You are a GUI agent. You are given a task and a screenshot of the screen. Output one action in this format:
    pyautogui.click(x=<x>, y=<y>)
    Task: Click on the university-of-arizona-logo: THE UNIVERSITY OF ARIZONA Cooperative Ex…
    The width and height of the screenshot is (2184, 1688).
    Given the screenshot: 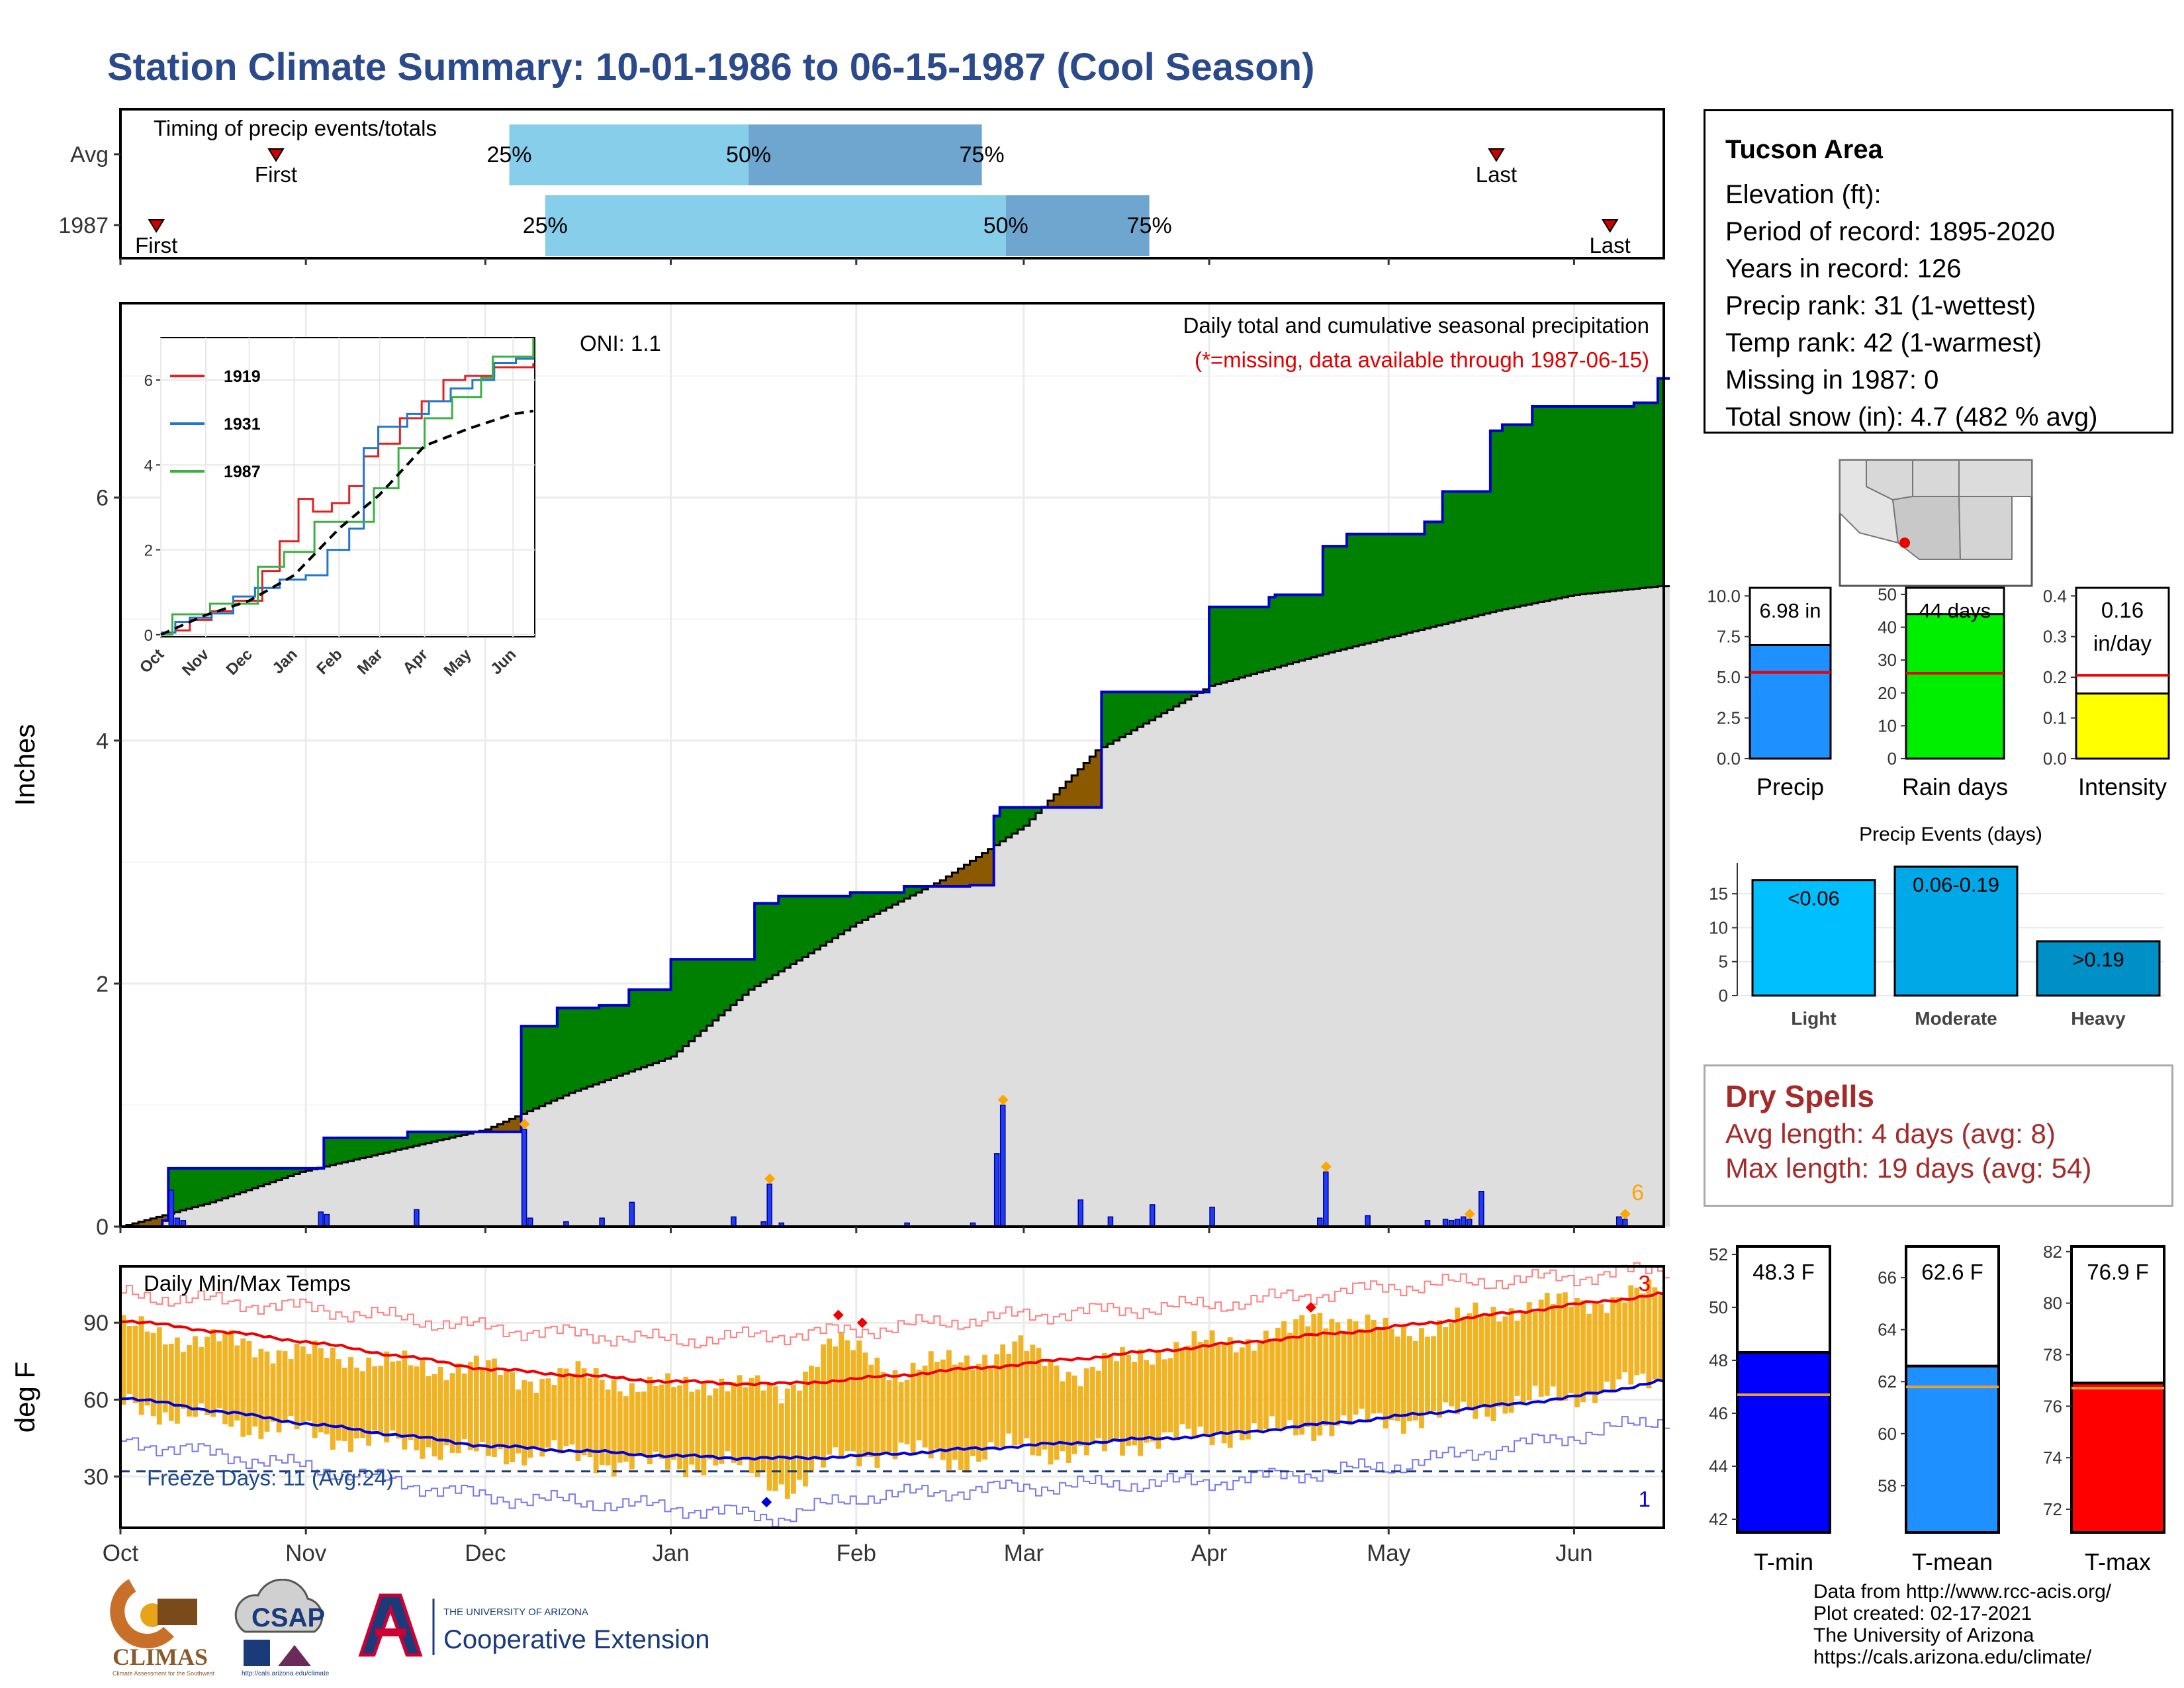 What is the action you would take?
    pyautogui.click(x=533, y=1625)
    